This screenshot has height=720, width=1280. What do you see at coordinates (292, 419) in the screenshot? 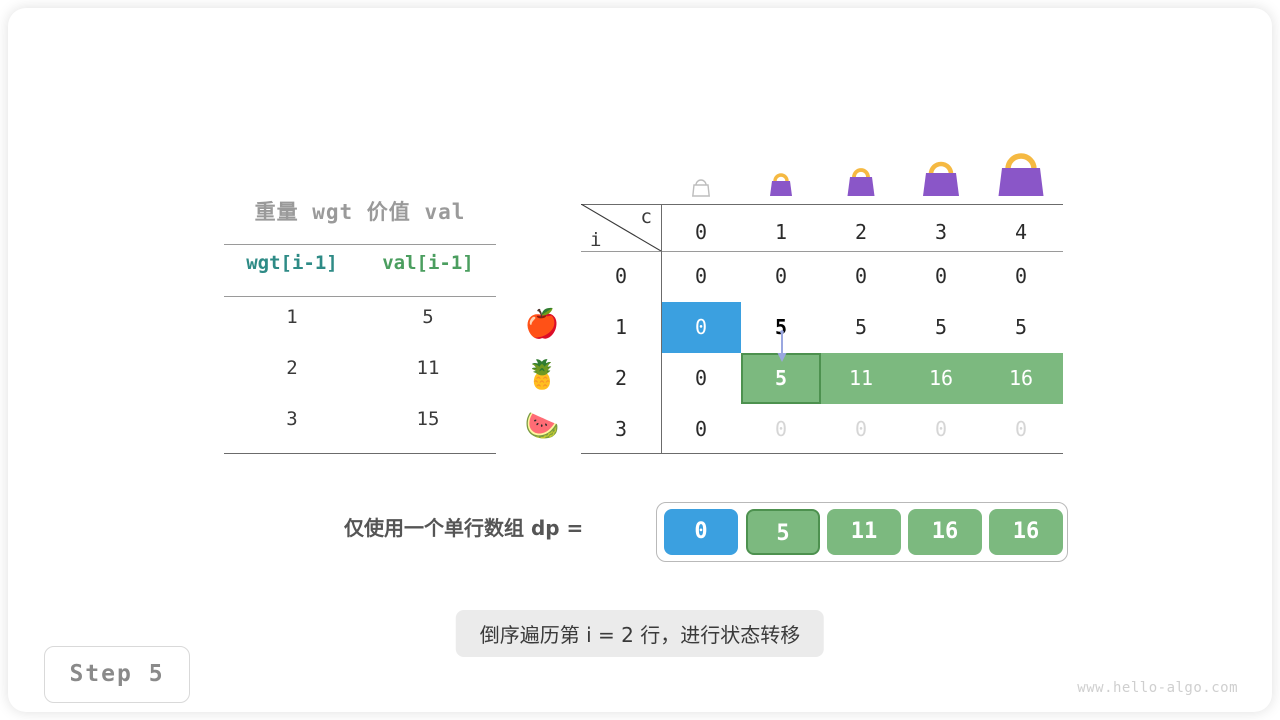
I see `item-wgt-value: 3` at bounding box center [292, 419].